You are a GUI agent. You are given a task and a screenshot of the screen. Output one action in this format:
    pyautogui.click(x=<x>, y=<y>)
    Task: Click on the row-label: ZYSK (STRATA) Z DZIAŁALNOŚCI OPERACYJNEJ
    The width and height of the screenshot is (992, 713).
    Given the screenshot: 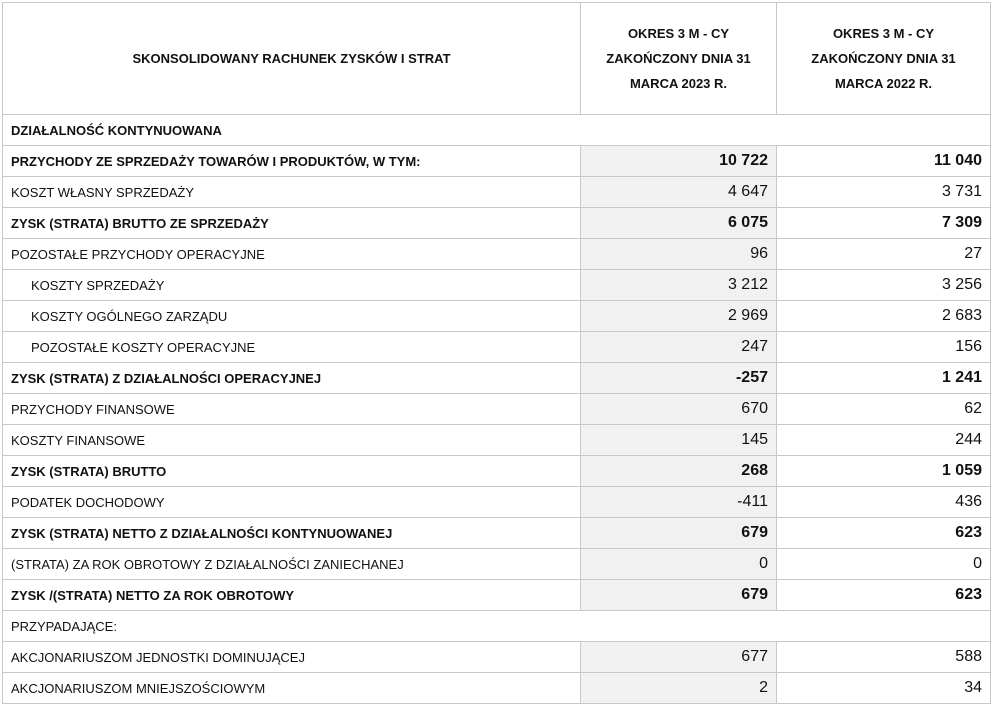 What is the action you would take?
    pyautogui.click(x=291, y=378)
    